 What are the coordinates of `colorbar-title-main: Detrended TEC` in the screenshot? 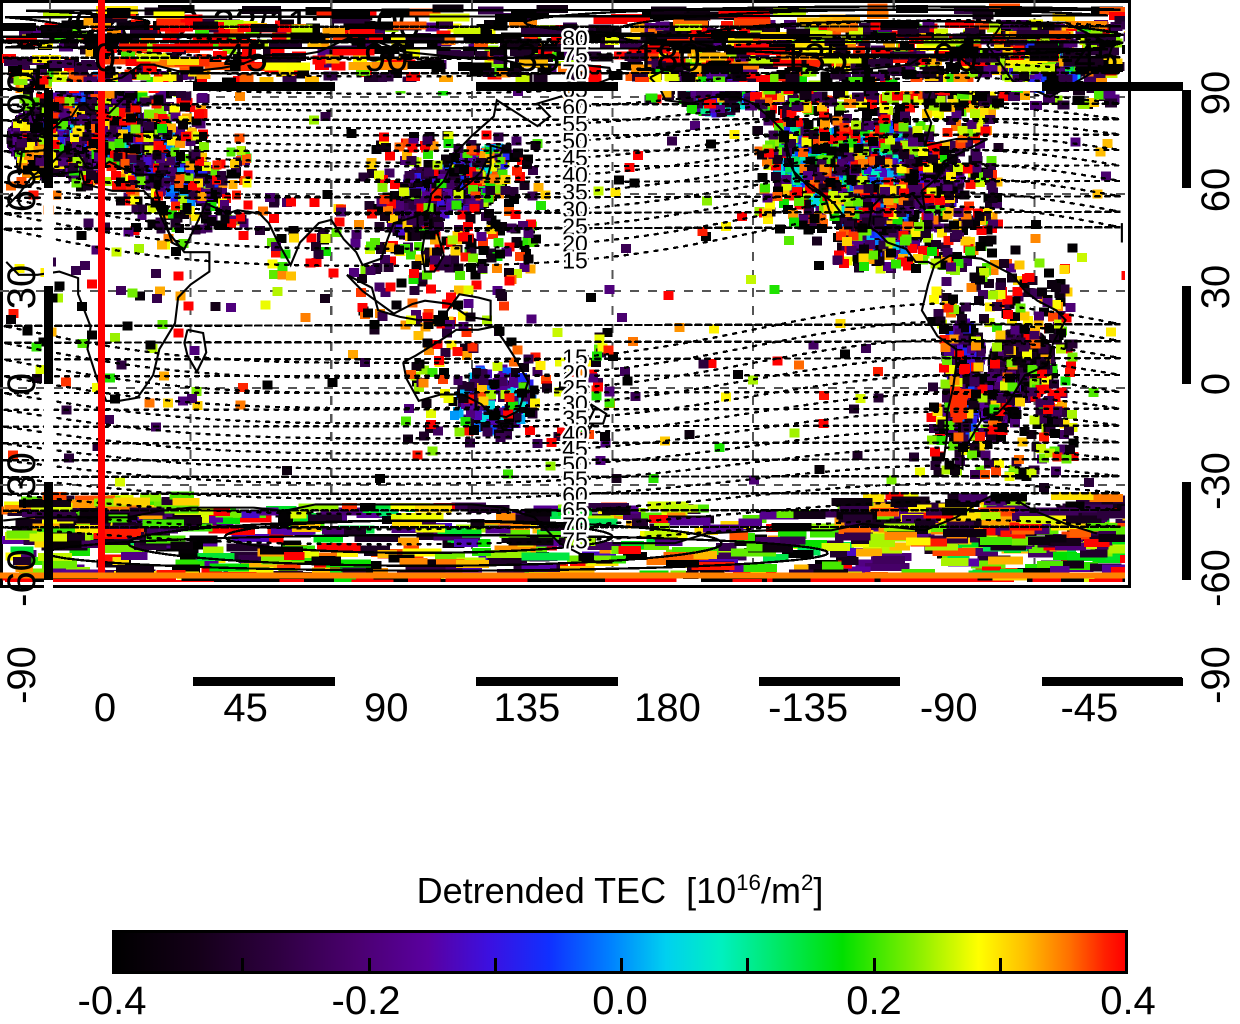 It's located at (541, 890).